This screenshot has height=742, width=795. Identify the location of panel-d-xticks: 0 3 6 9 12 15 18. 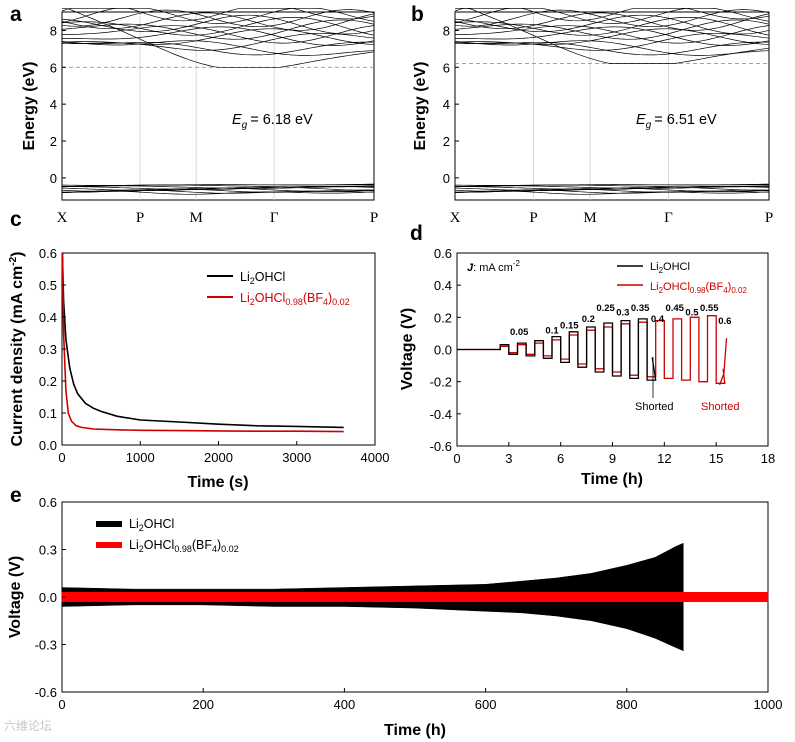
(614, 454).